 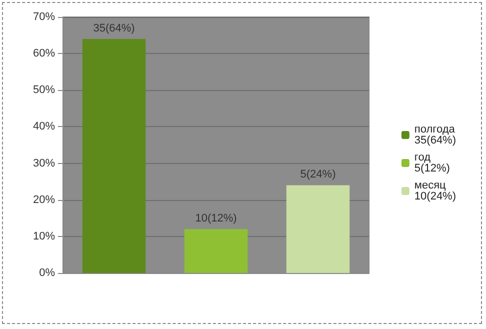 I want to click on data-label: 10(12%), so click(x=216, y=218).